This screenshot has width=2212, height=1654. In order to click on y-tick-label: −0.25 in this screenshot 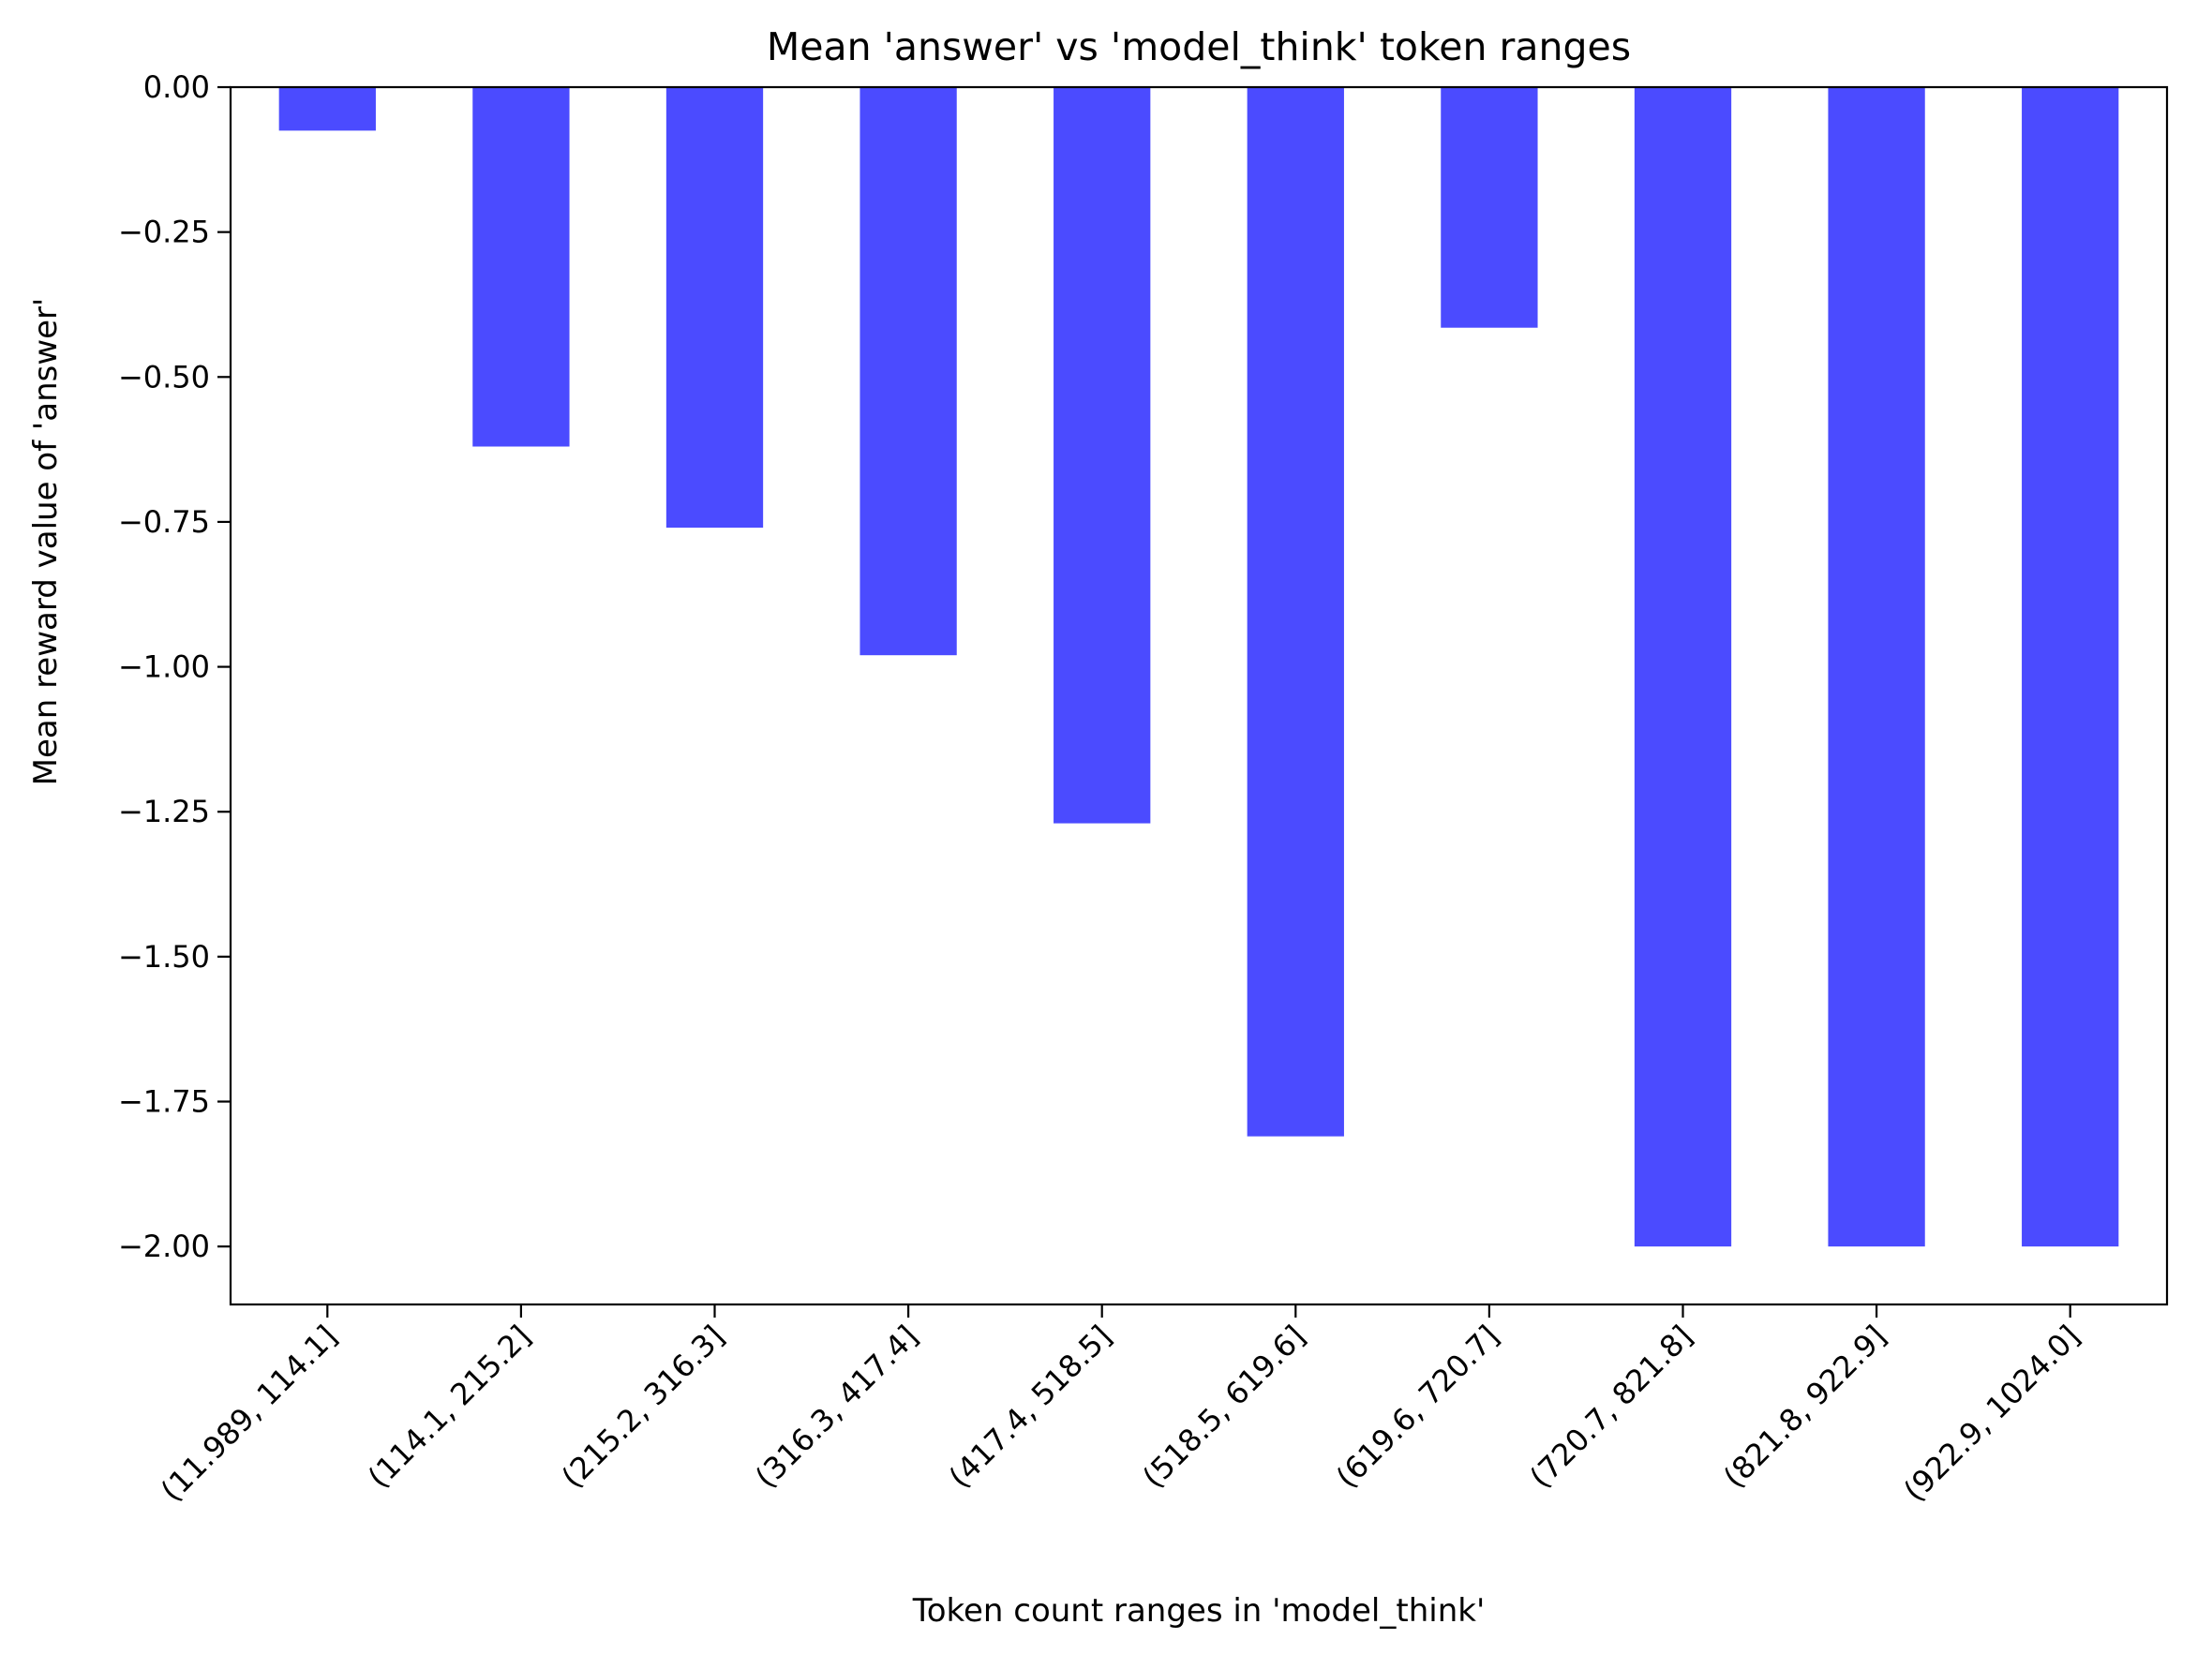, I will do `click(164, 233)`.